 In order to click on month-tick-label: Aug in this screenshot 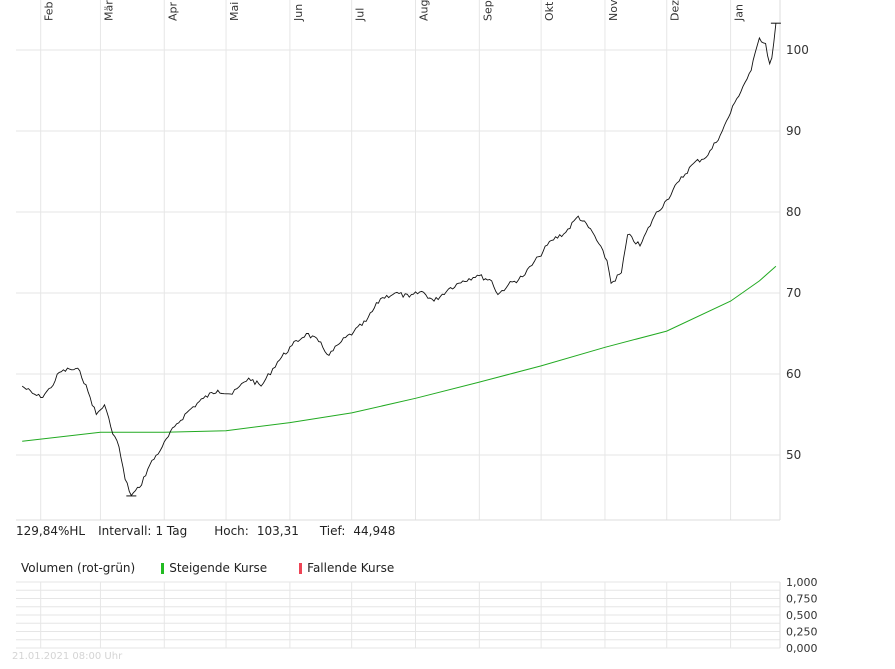, I will do `click(424, 10)`.